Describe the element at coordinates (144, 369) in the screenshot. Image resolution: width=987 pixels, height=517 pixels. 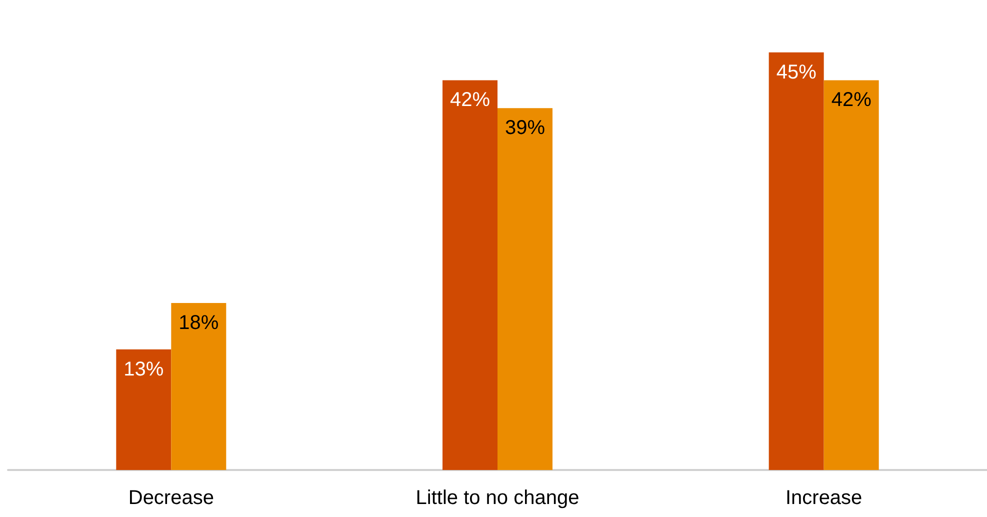
I see `data-label: 13%` at that location.